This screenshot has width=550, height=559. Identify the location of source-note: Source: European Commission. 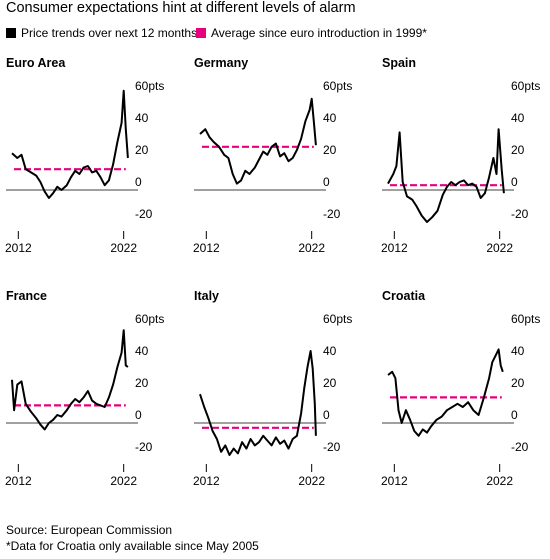
(89, 530).